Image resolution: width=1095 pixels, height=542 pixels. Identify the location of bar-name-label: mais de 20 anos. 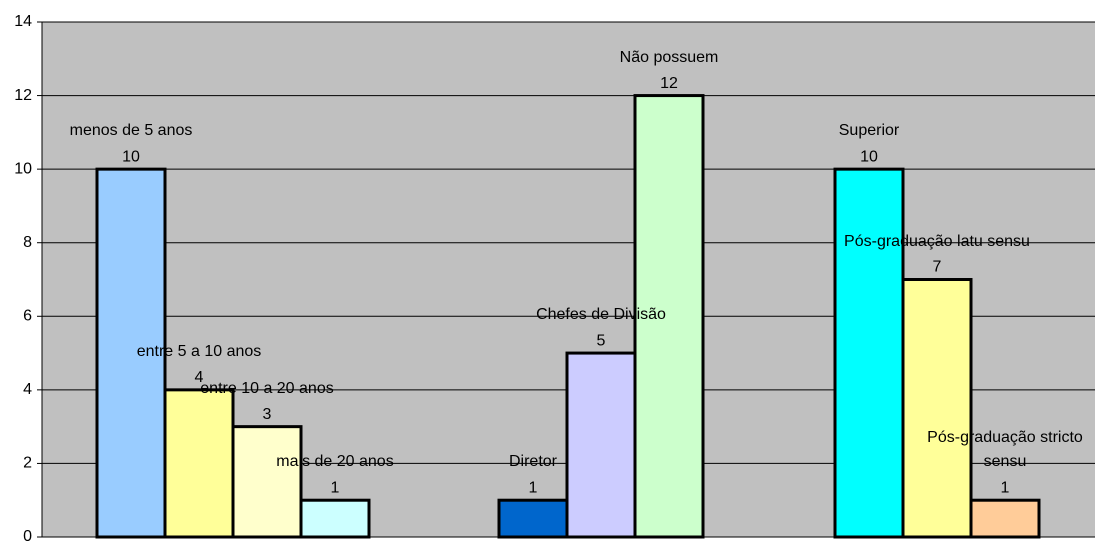
(335, 462).